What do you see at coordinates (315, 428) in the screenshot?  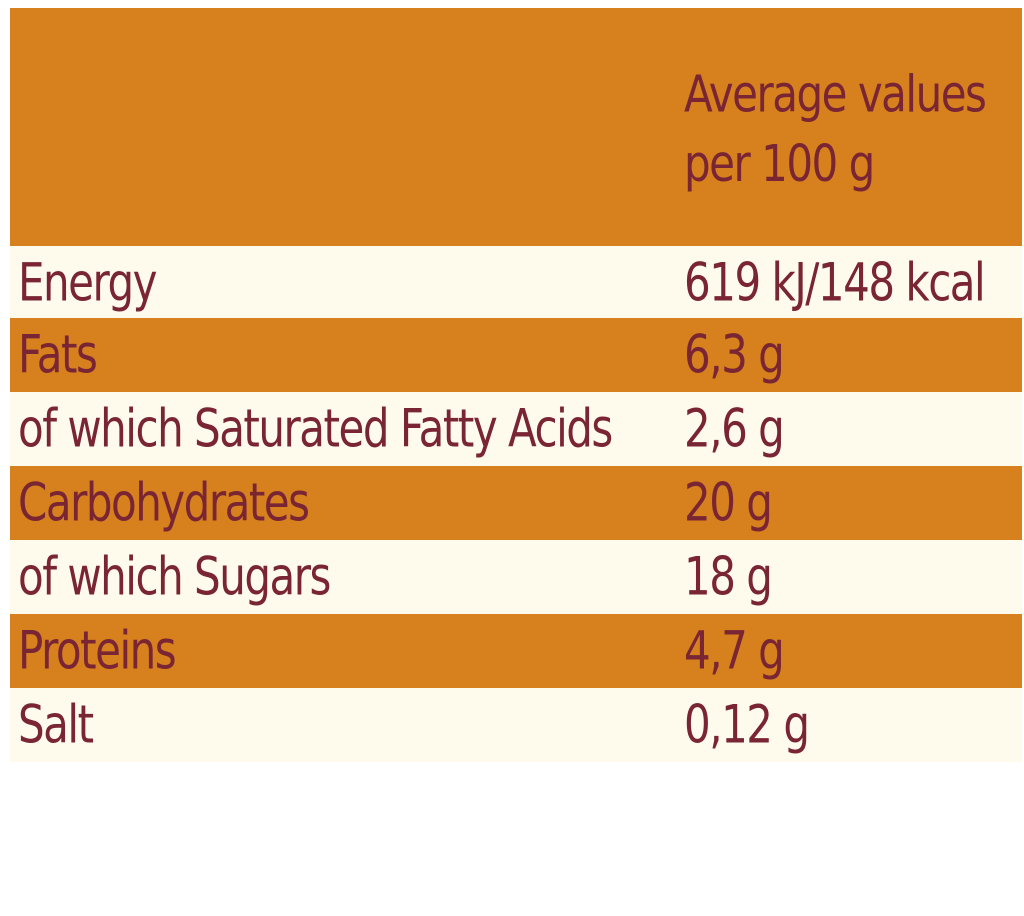 I see `row-label: of which Saturated Fatty Acids` at bounding box center [315, 428].